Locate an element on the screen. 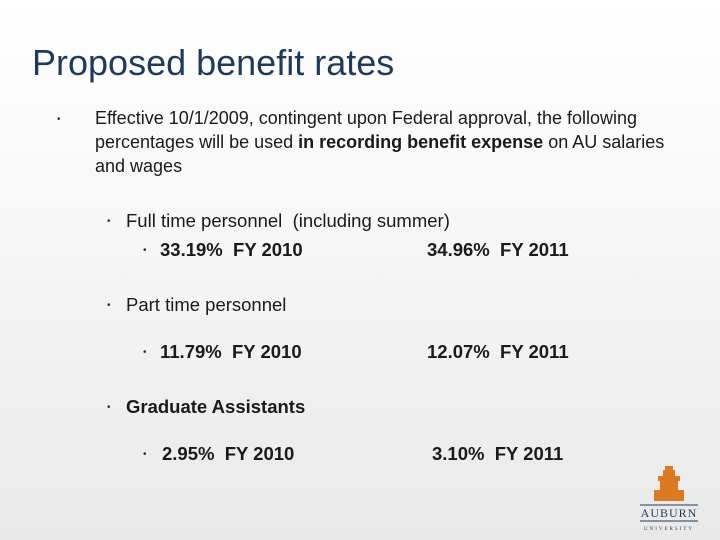 This screenshot has height=540, width=720. logo: AUBURN UNIVERSITY is located at coordinates (669, 499).